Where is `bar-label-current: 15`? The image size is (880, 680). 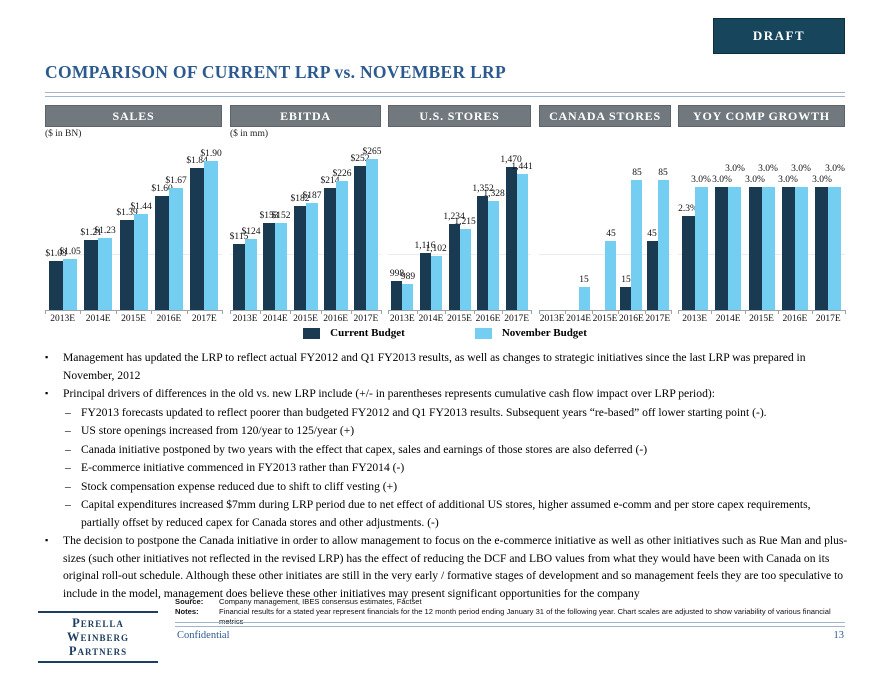 bar-label-current: 15 is located at coordinates (626, 280).